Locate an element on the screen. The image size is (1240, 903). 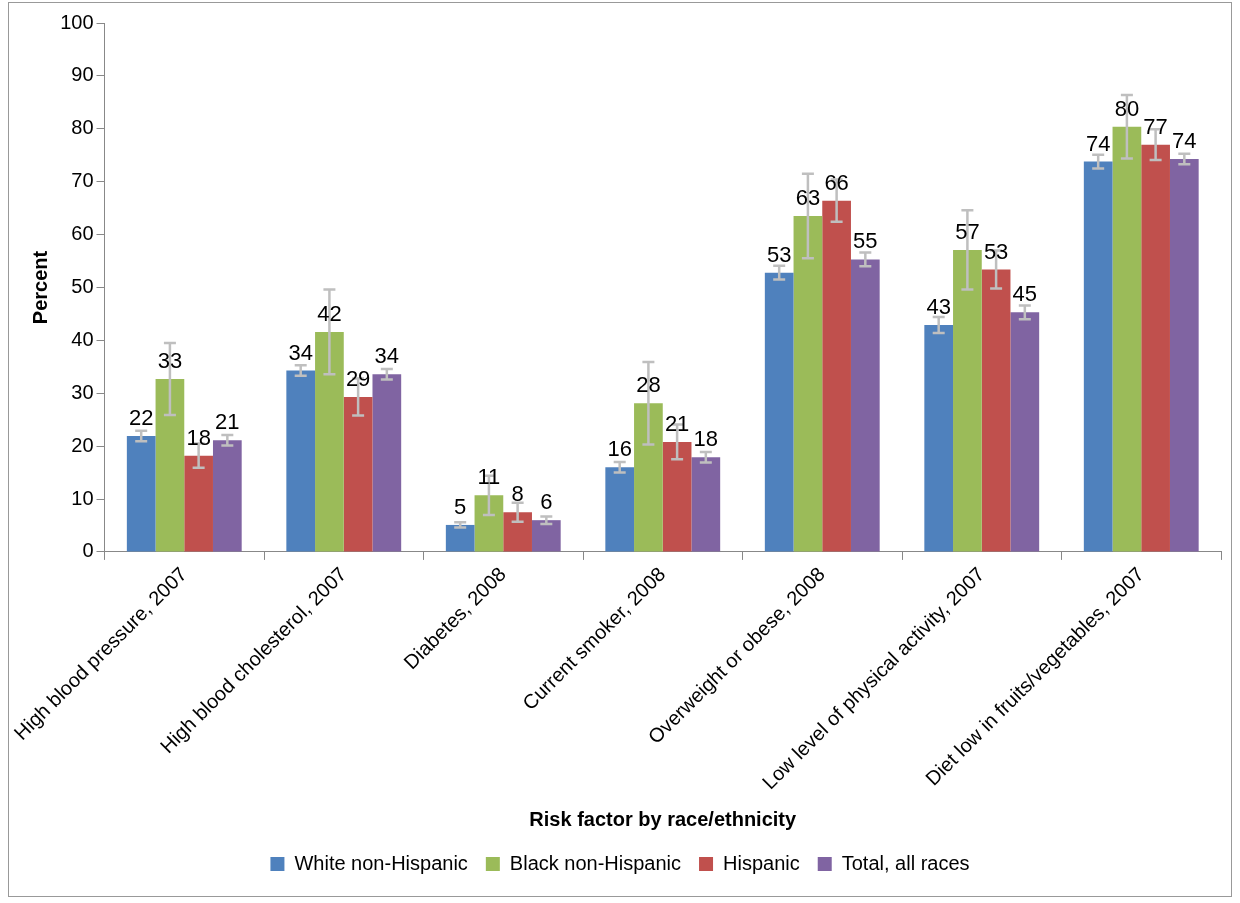
data-label: 6 is located at coordinates (546, 502).